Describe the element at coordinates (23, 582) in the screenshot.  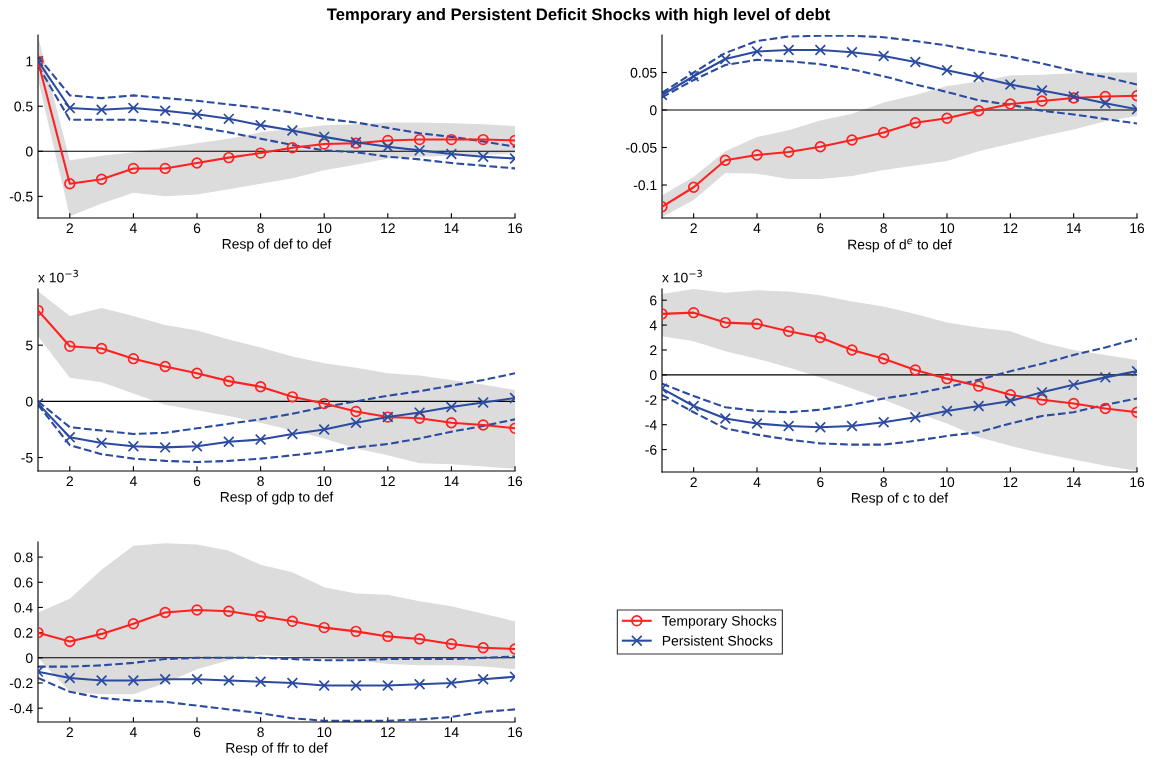
I see `y-tick-label: 0.6` at that location.